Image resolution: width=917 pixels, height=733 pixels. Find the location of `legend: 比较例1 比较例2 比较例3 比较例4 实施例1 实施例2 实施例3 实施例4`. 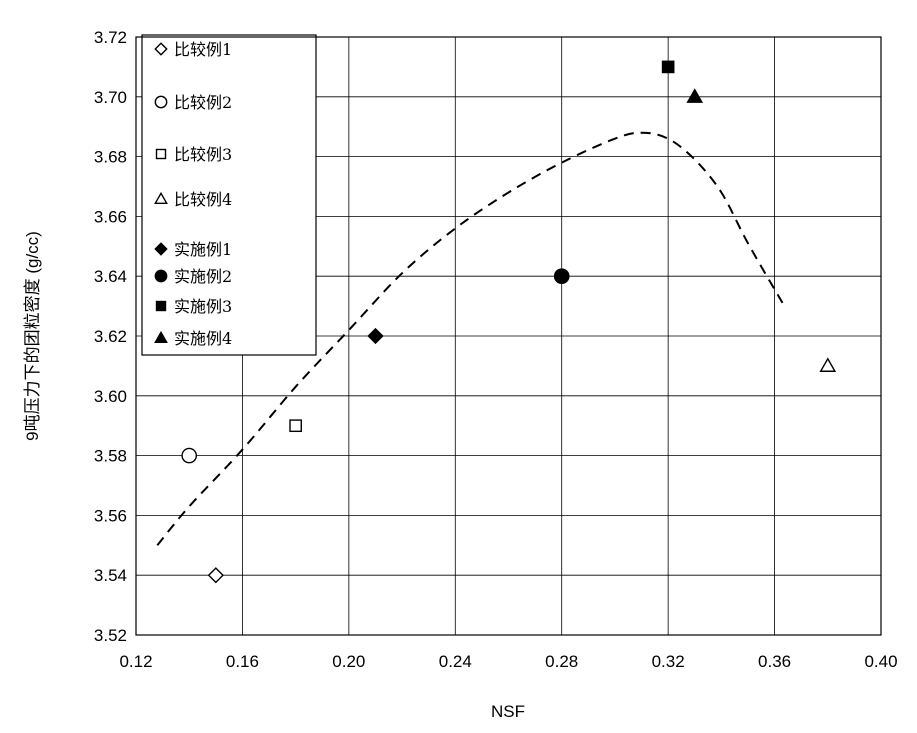

legend: 比较例1 比较例2 比较例3 比较例4 实施例1 实施例2 实施例3 实施例4 is located at coordinates (229, 195).